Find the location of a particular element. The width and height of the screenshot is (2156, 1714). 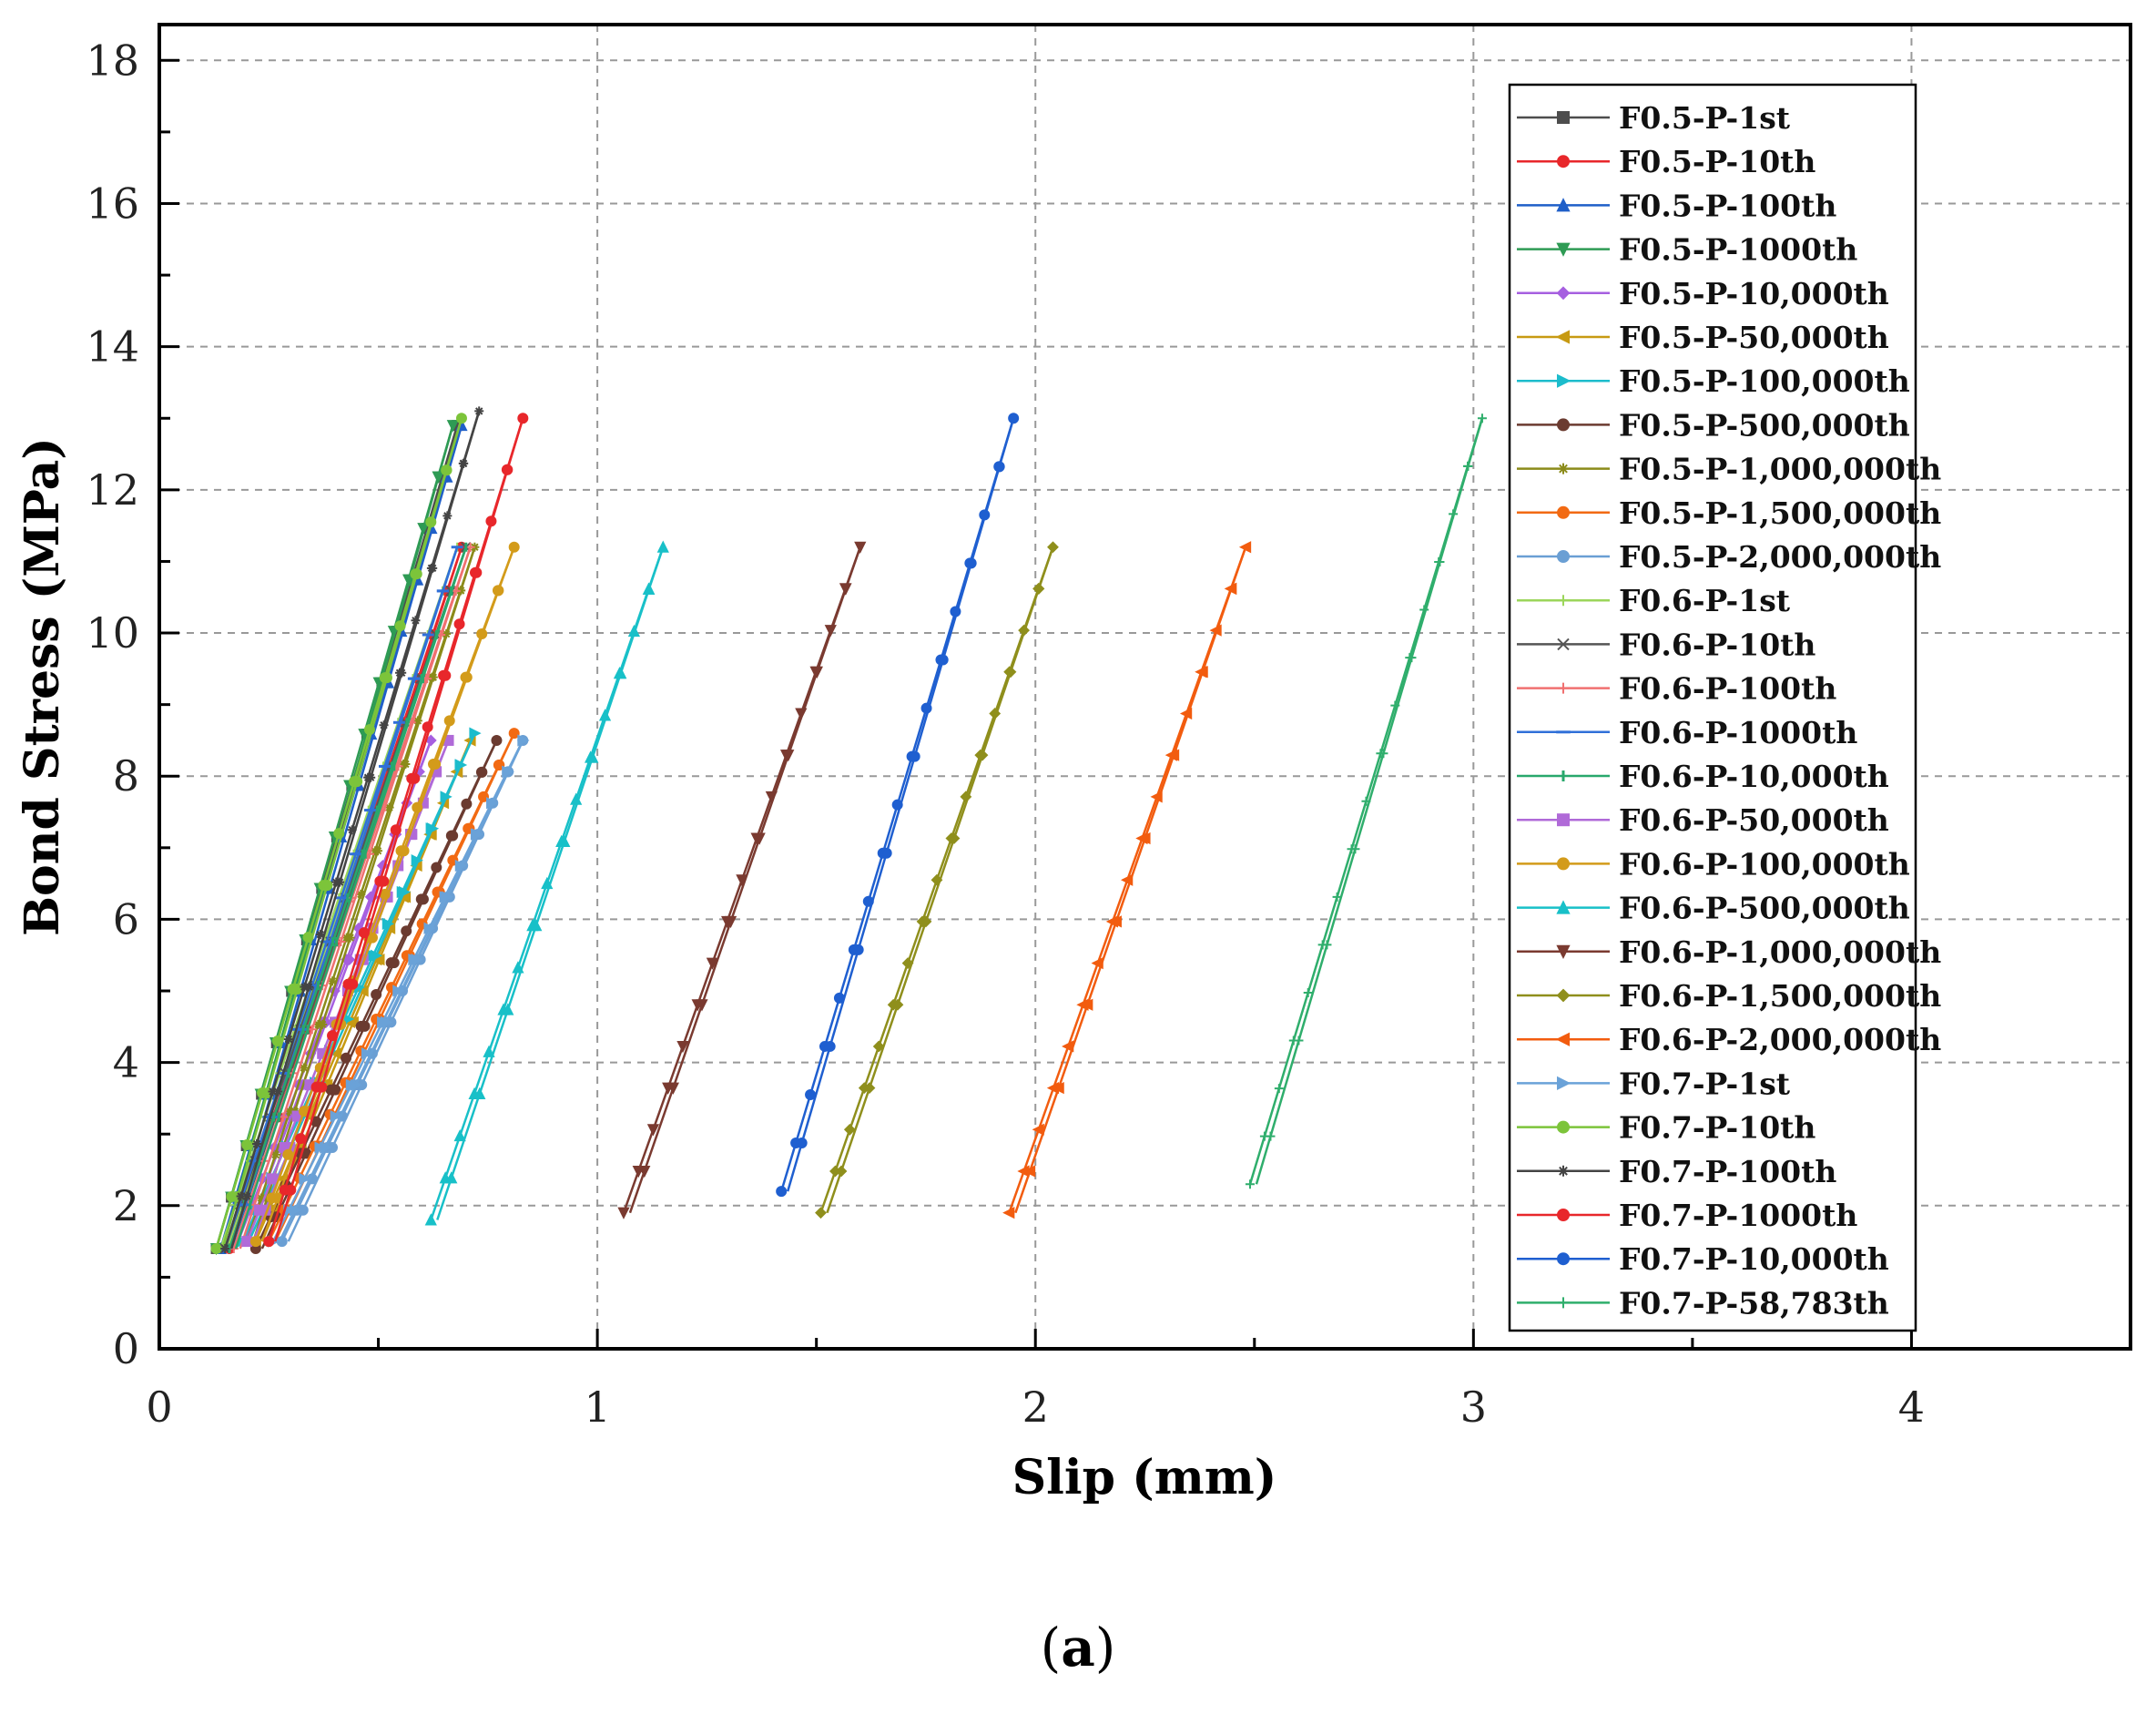

legend-label: F0.5-P-100th is located at coordinates (1728, 205).